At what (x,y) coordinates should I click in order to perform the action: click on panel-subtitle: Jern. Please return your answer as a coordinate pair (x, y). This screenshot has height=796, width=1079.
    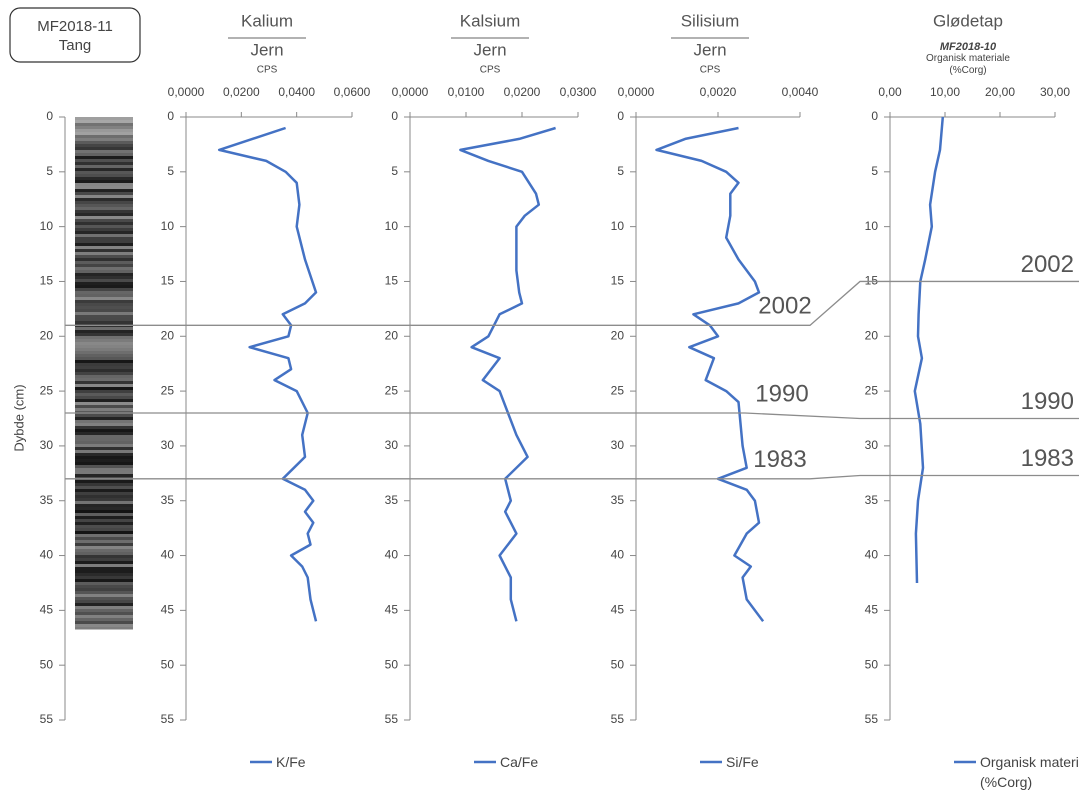
    Looking at the image, I should click on (266, 49).